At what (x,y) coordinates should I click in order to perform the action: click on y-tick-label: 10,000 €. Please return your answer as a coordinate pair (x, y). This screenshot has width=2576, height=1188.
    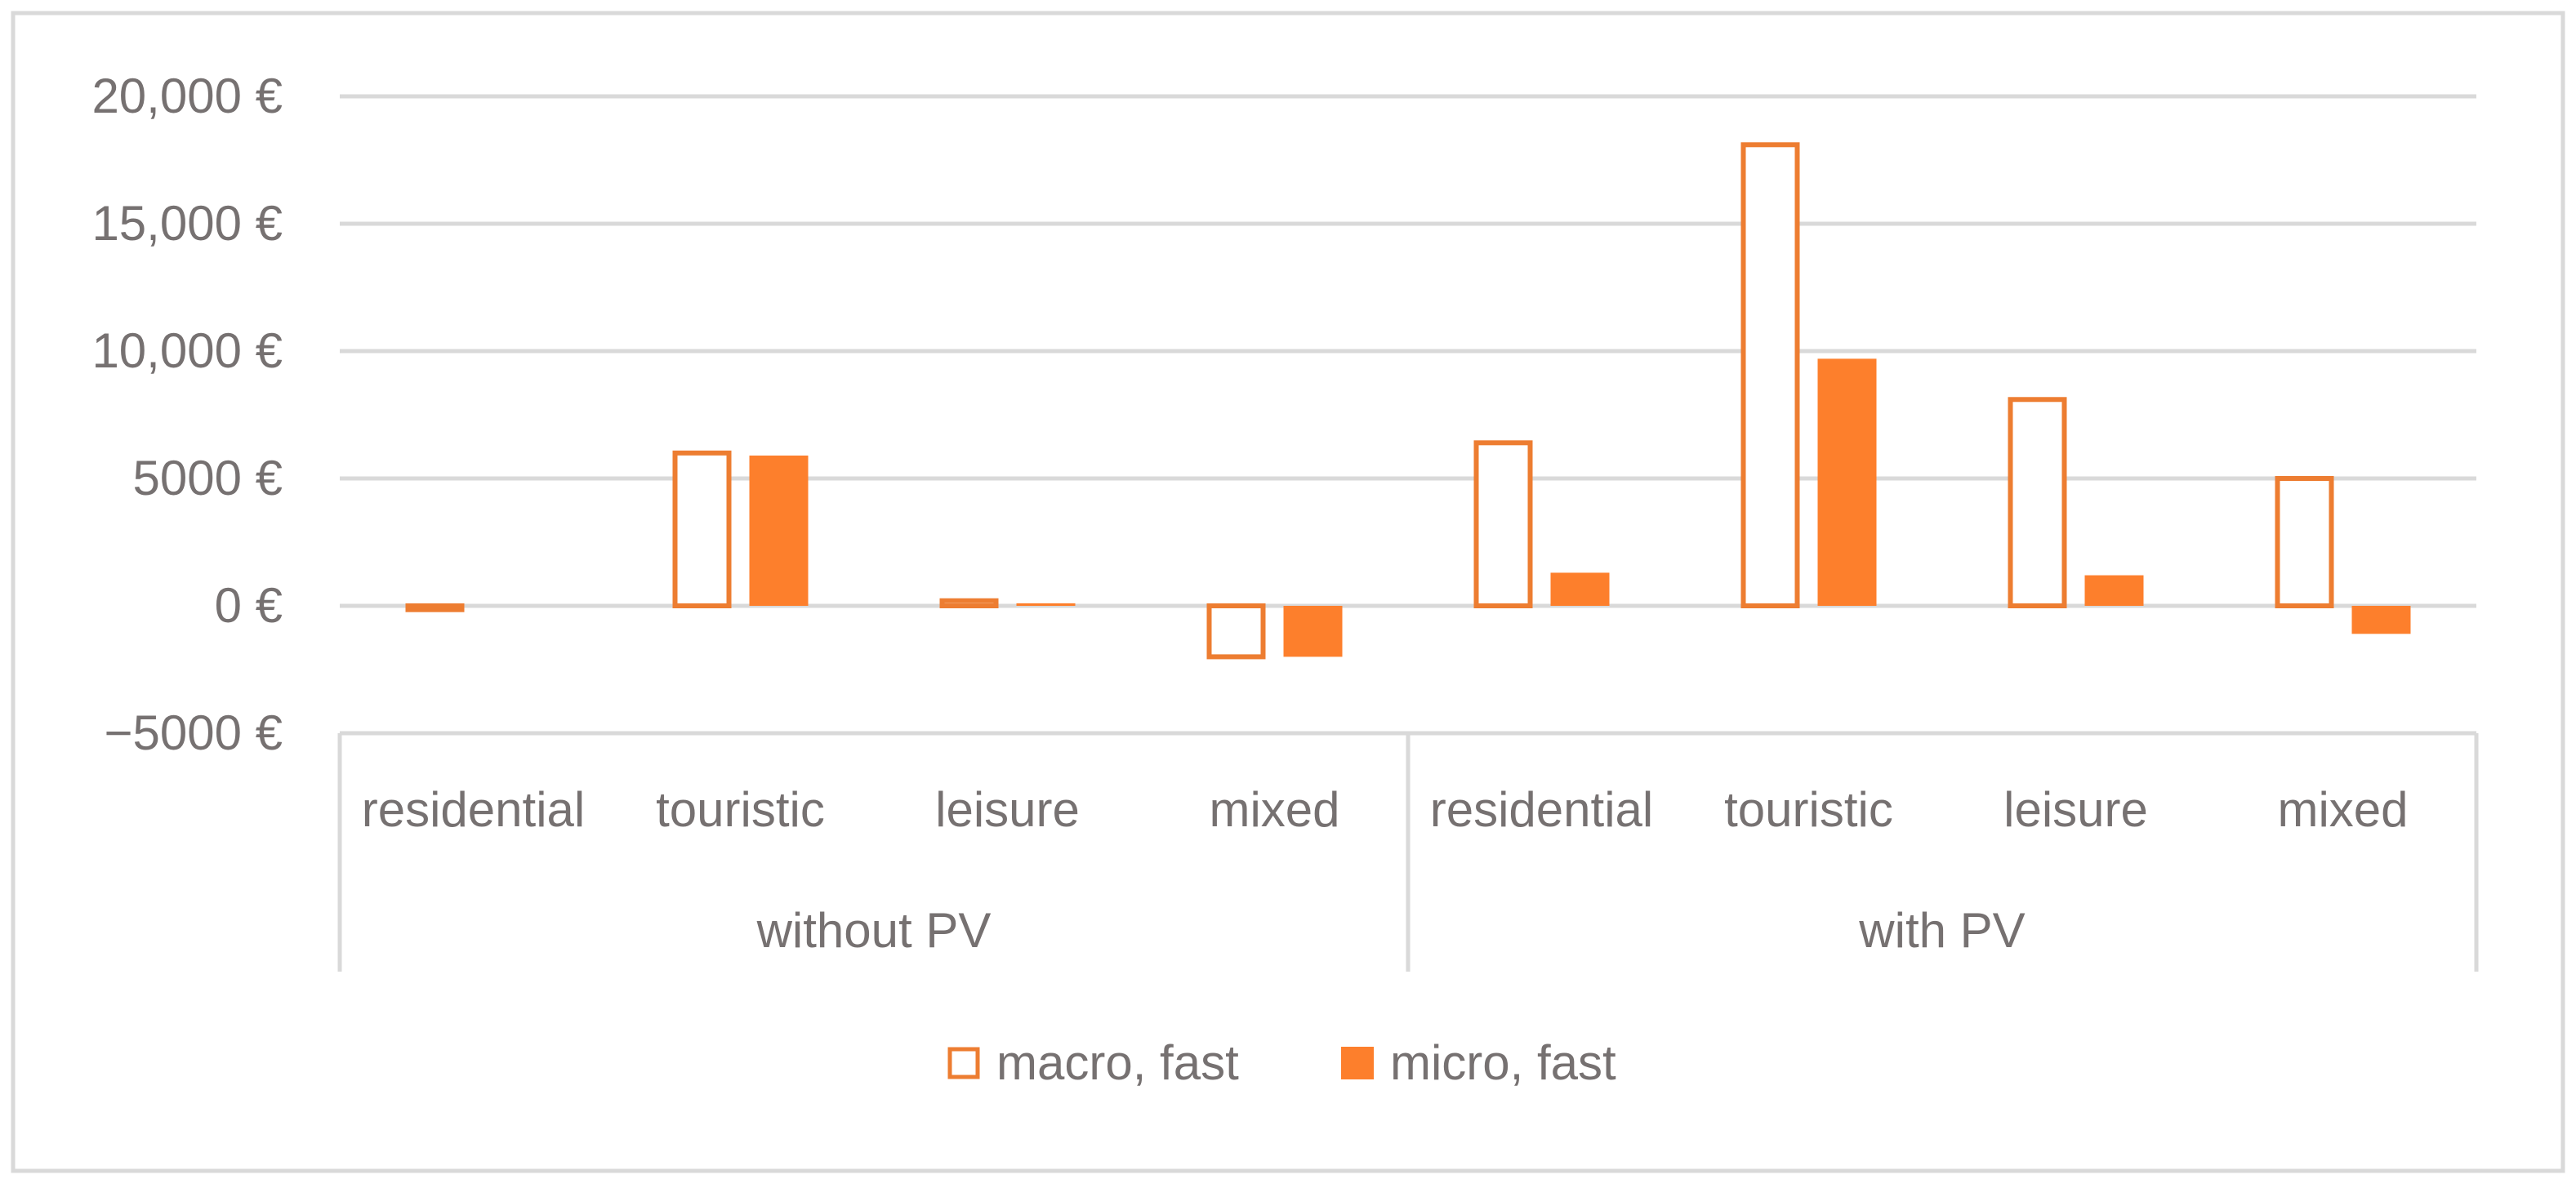
    Looking at the image, I should click on (187, 350).